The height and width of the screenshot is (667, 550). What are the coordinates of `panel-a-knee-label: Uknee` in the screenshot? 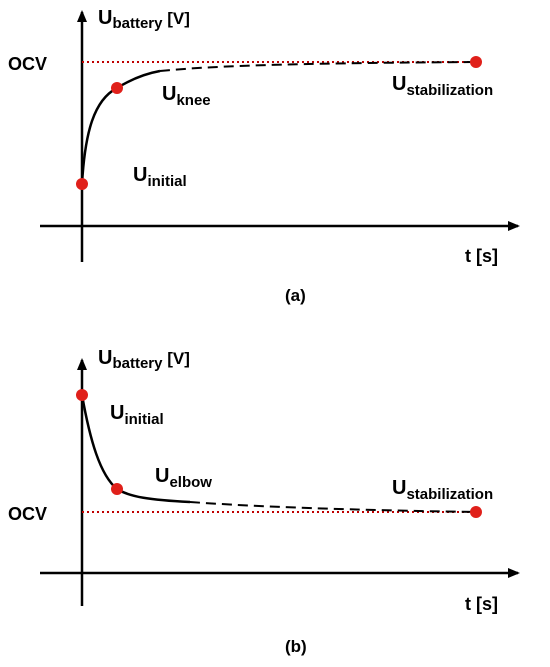 It's located at (186, 96).